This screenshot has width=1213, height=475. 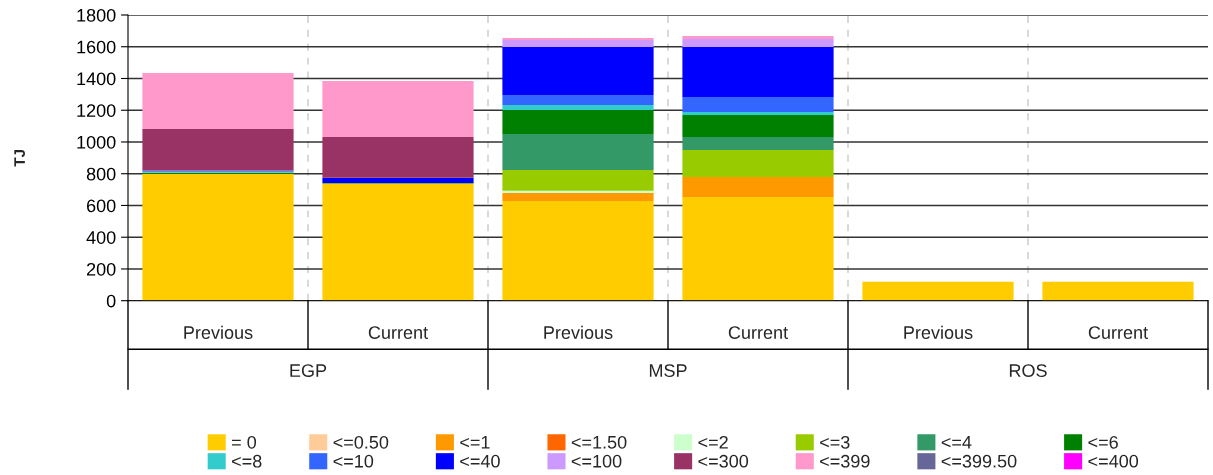 What do you see at coordinates (596, 461) in the screenshot?
I see `legend-label: <=100` at bounding box center [596, 461].